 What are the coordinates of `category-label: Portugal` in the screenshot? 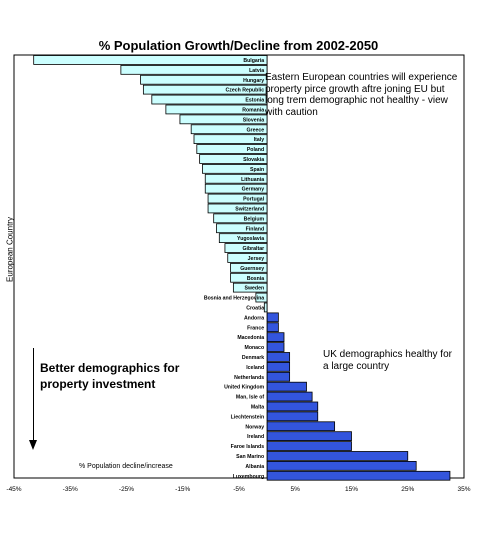 It's located at (254, 200).